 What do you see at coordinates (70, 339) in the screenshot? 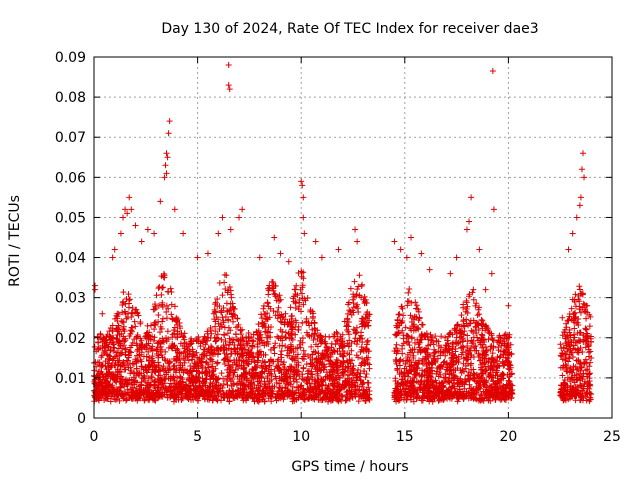
I see `y-tick-label: 0.02` at bounding box center [70, 339].